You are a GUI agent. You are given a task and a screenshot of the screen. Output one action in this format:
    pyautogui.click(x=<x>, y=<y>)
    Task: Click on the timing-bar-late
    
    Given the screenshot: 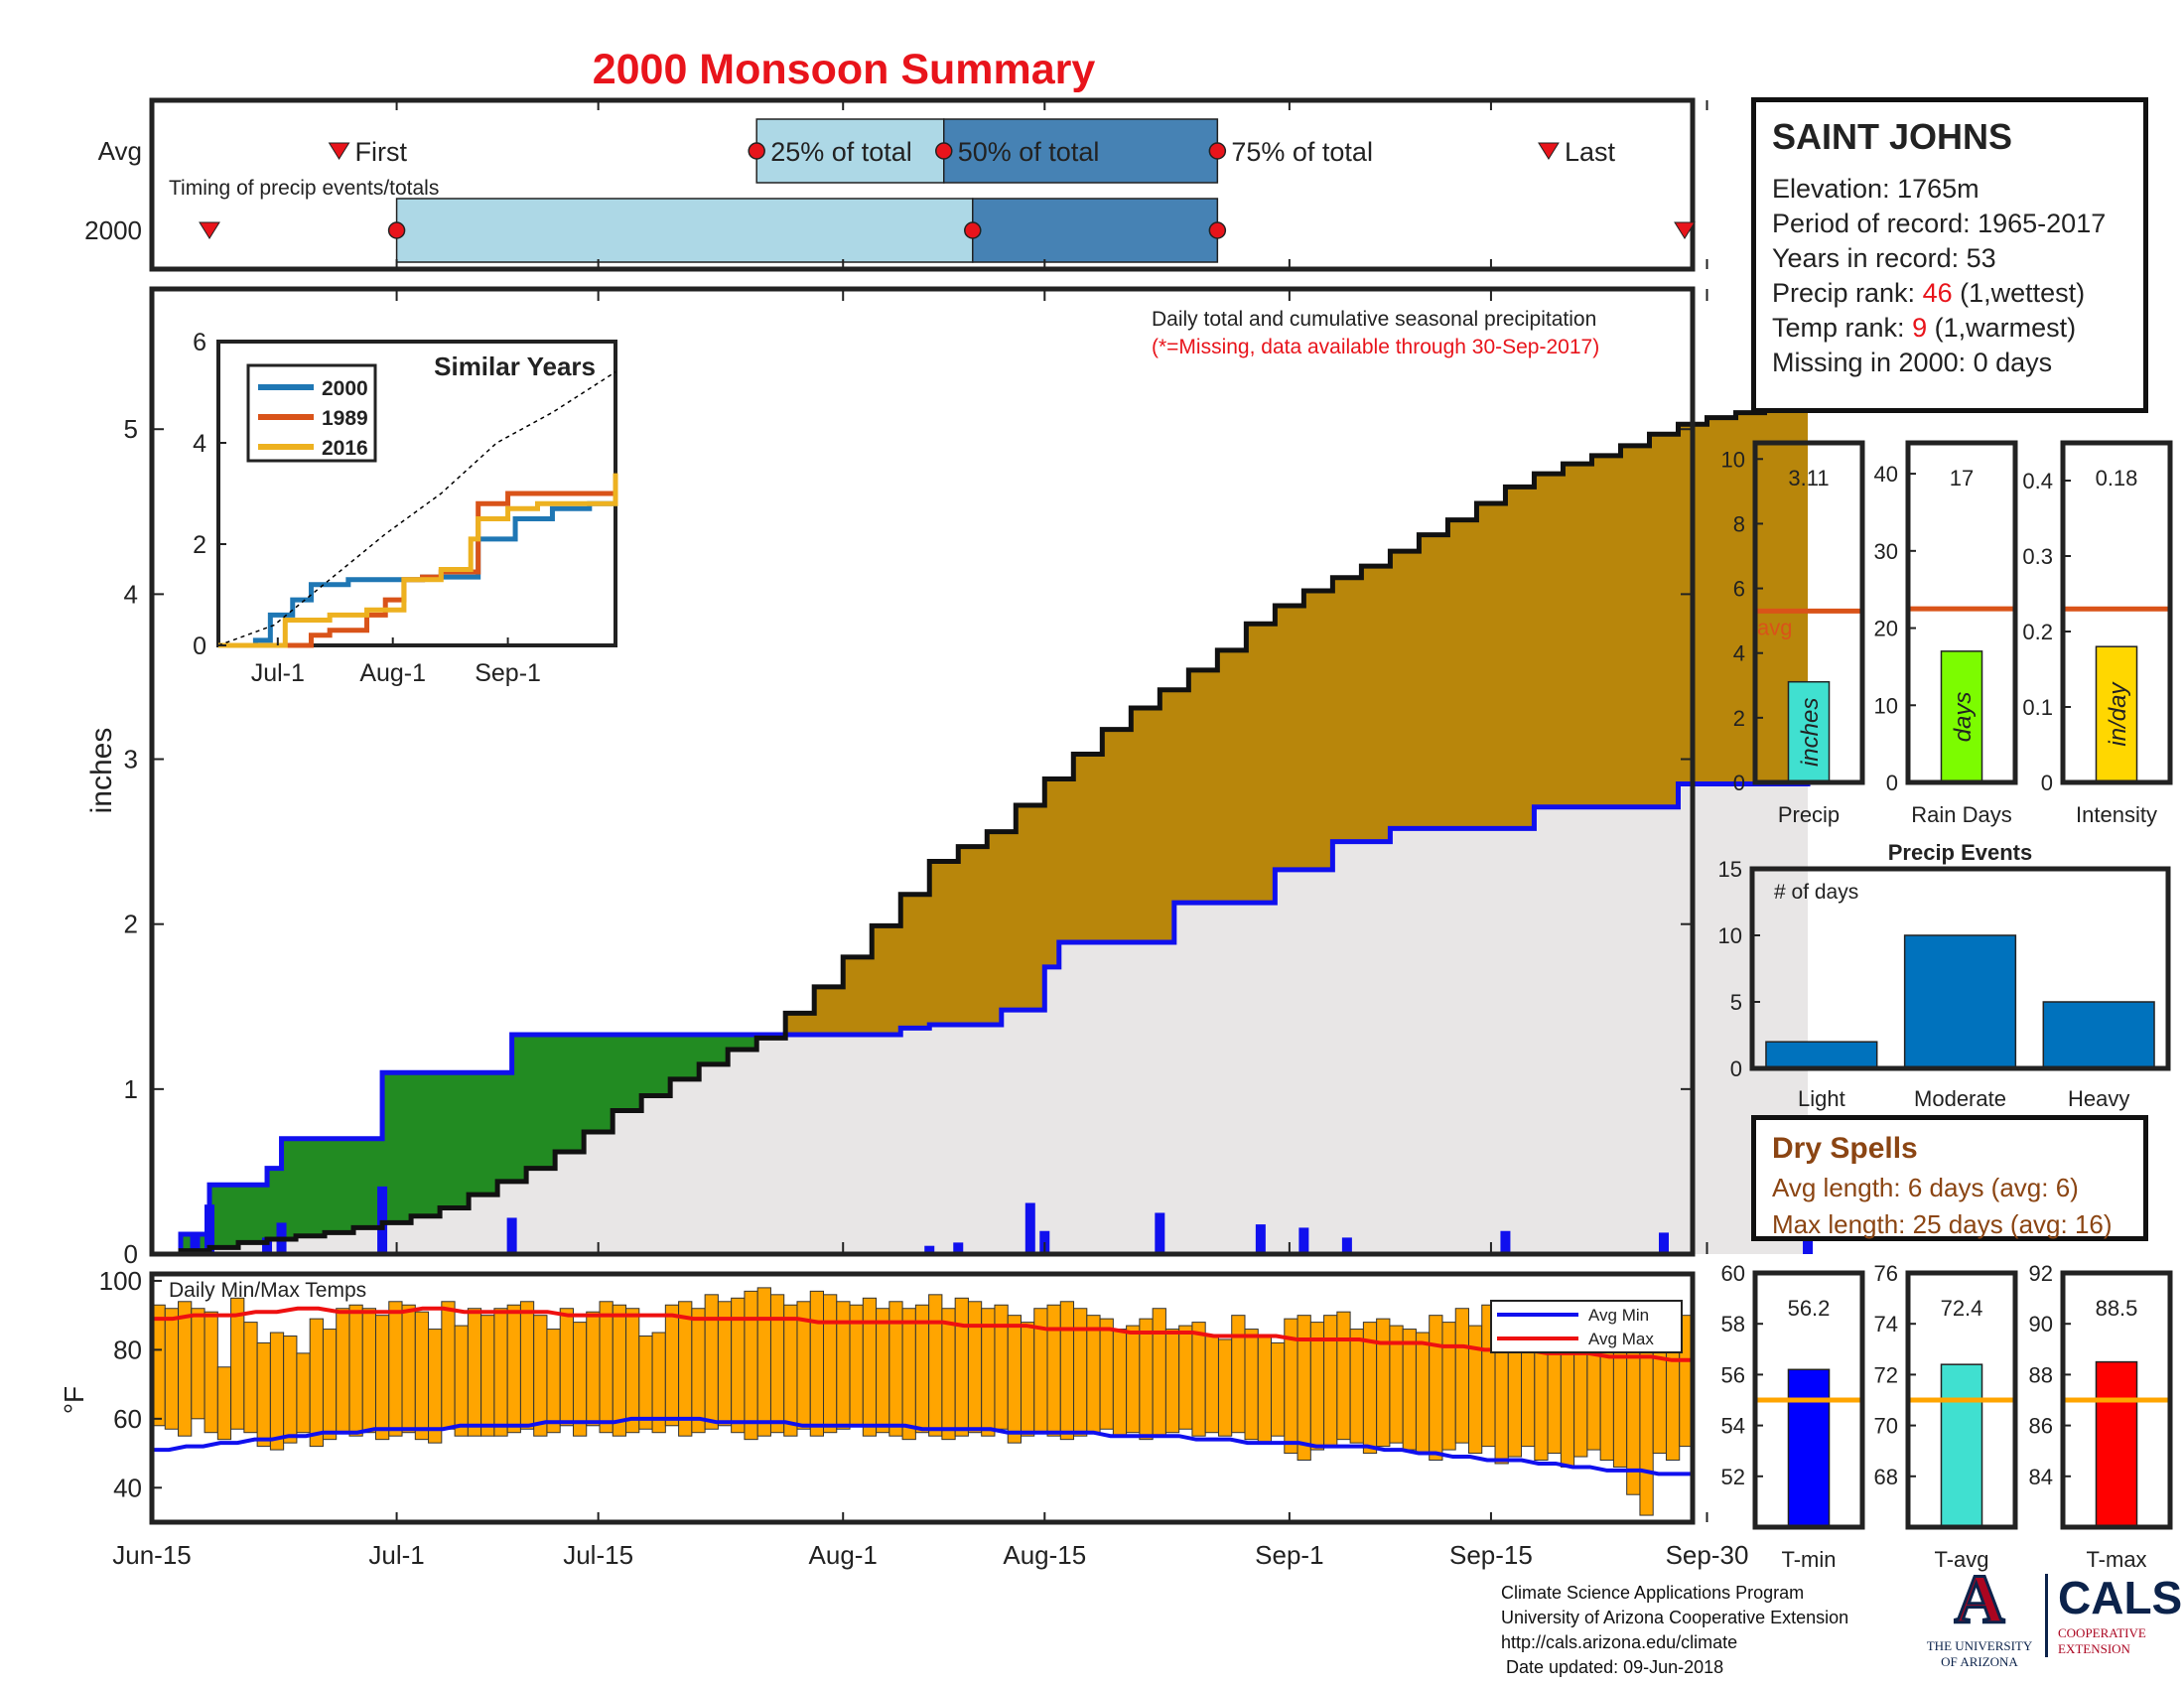 What is the action you would take?
    pyautogui.click(x=1095, y=230)
    